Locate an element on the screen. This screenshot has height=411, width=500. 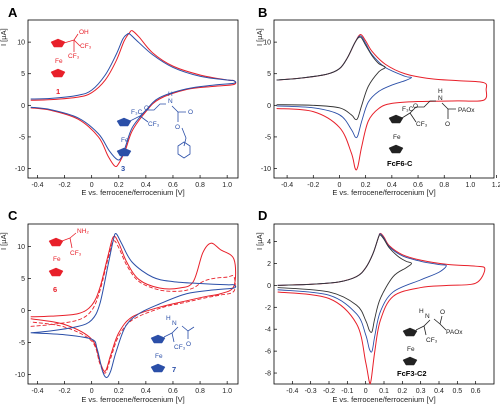
compound-label-3: 3 is located at coordinates (123, 168).